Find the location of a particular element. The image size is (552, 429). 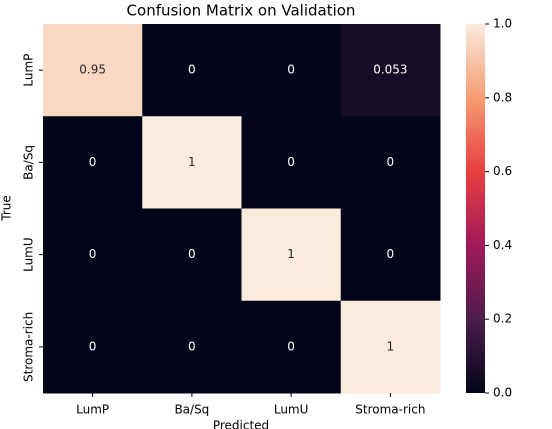

colorbar is located at coordinates (475, 208).